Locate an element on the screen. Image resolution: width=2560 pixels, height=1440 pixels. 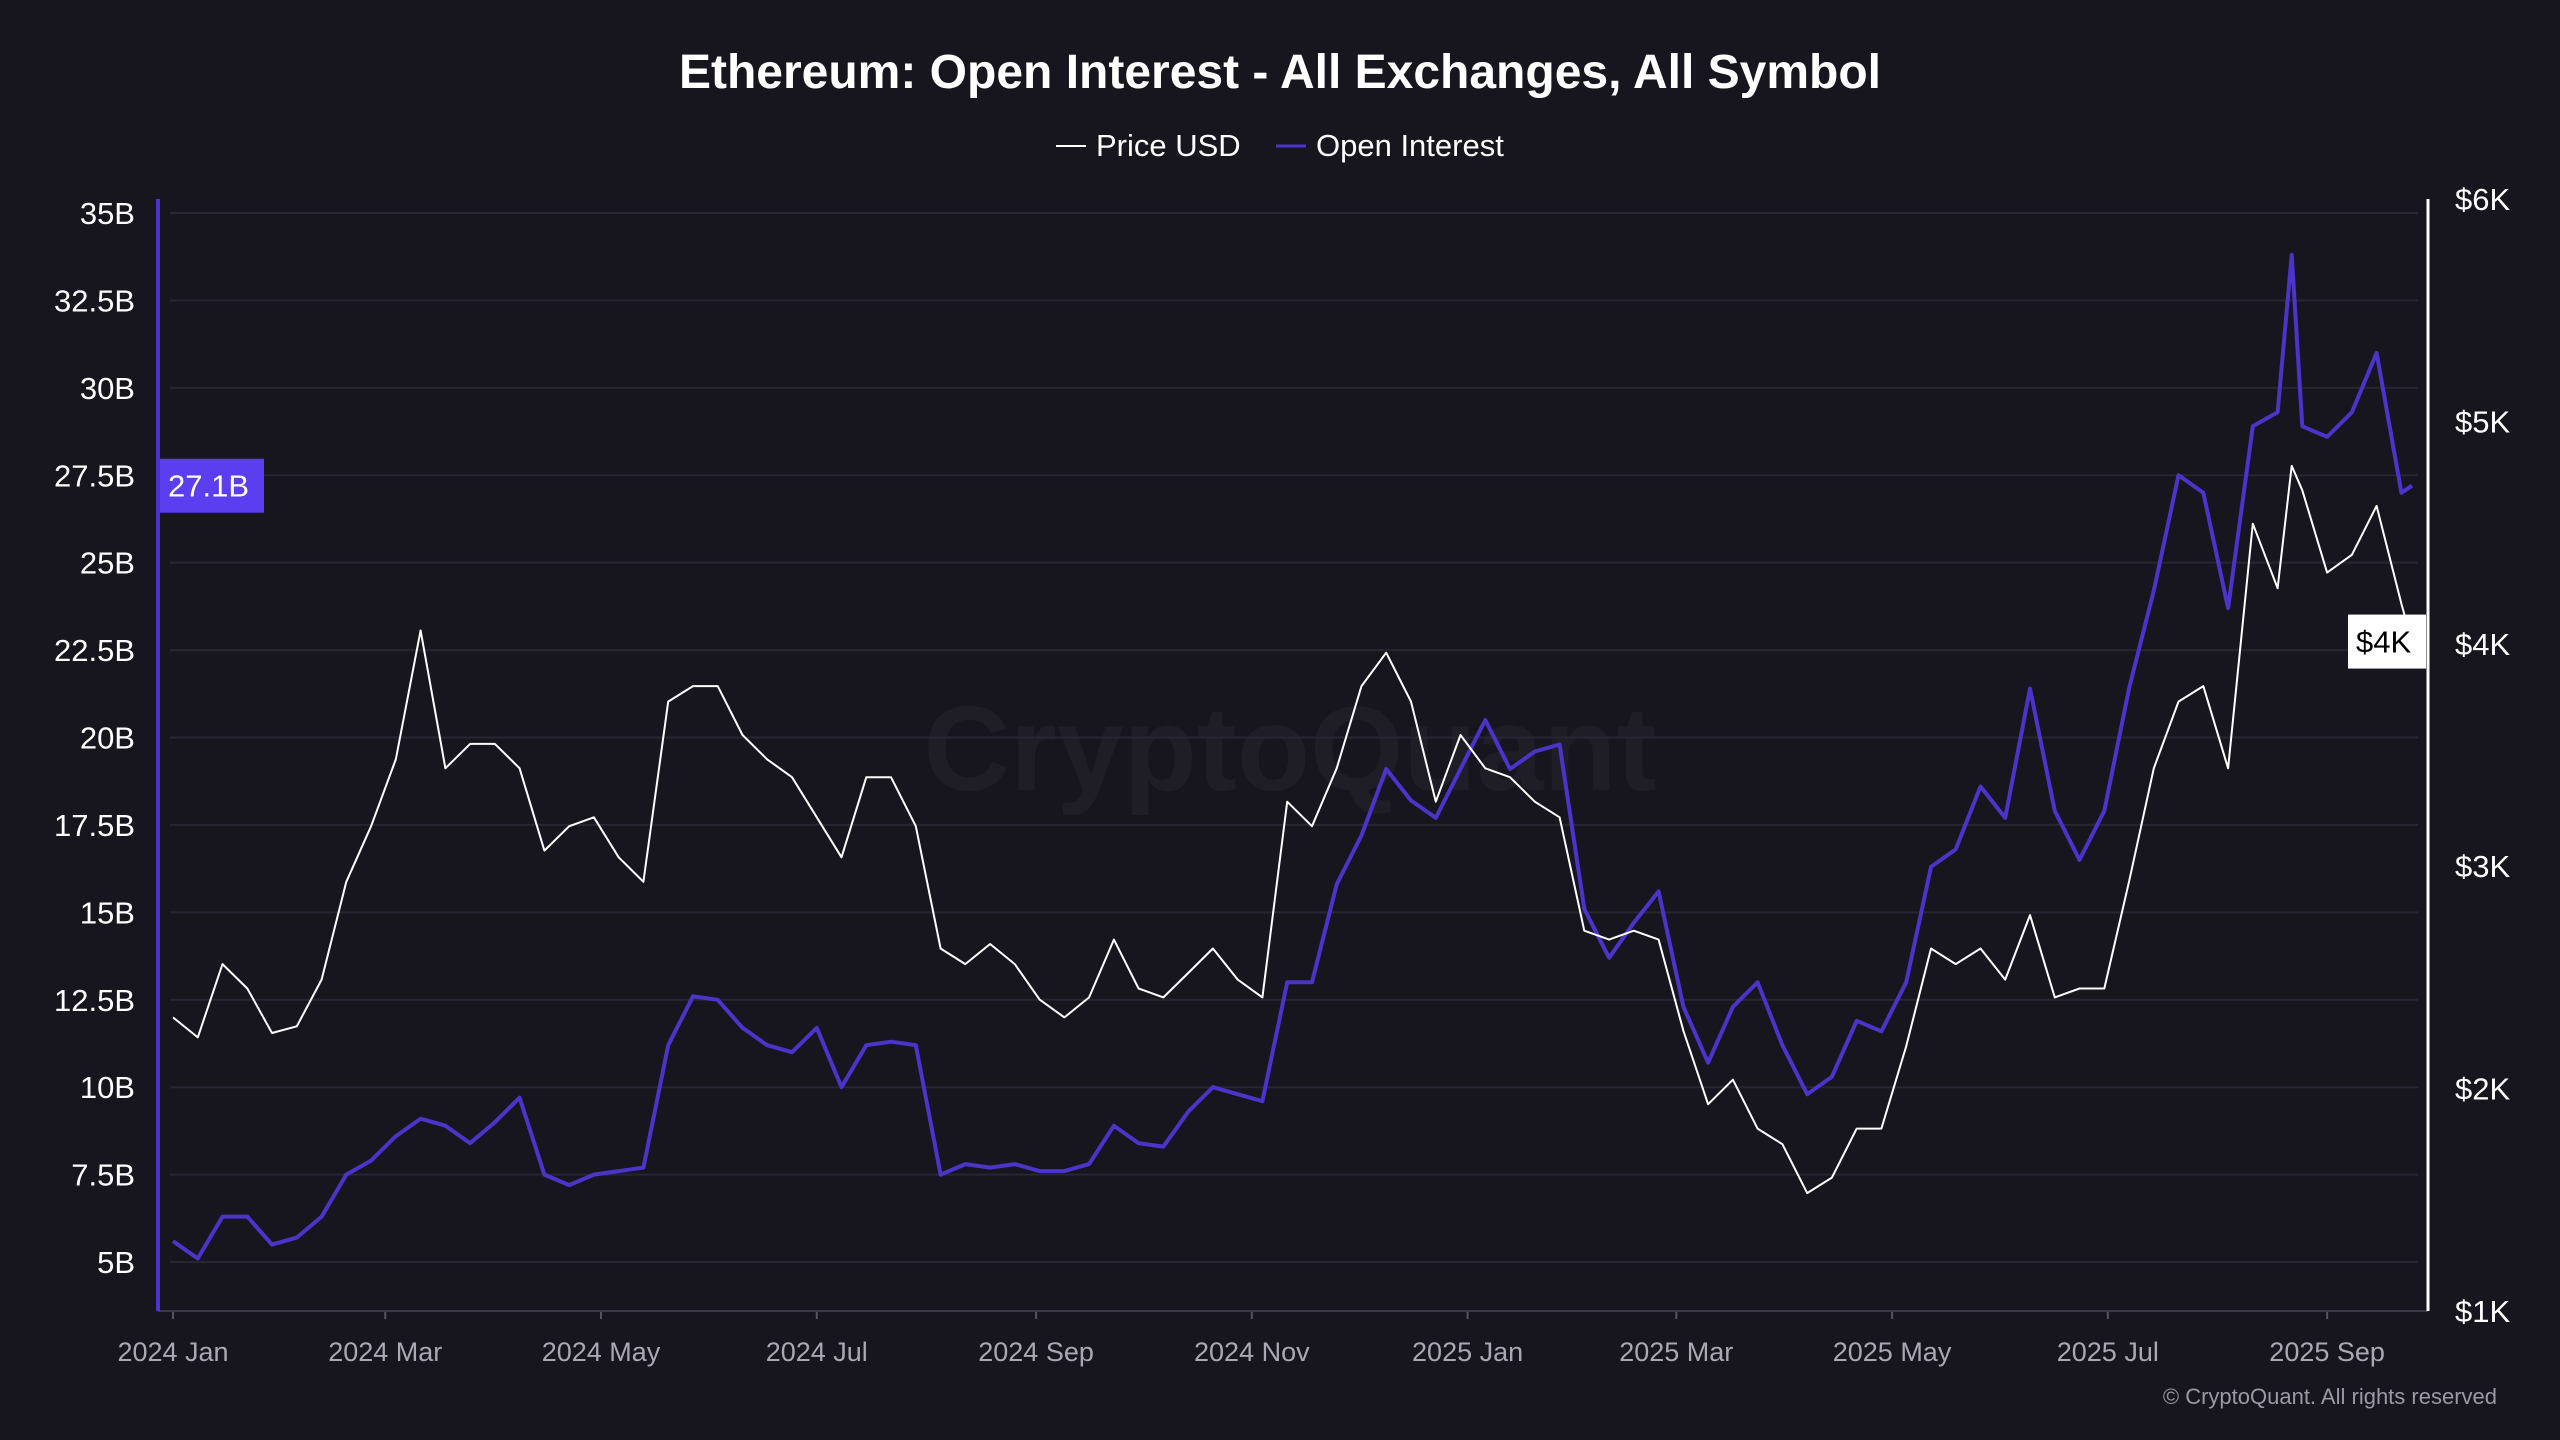
left-axis-tick-label: 35B is located at coordinates (107, 213).